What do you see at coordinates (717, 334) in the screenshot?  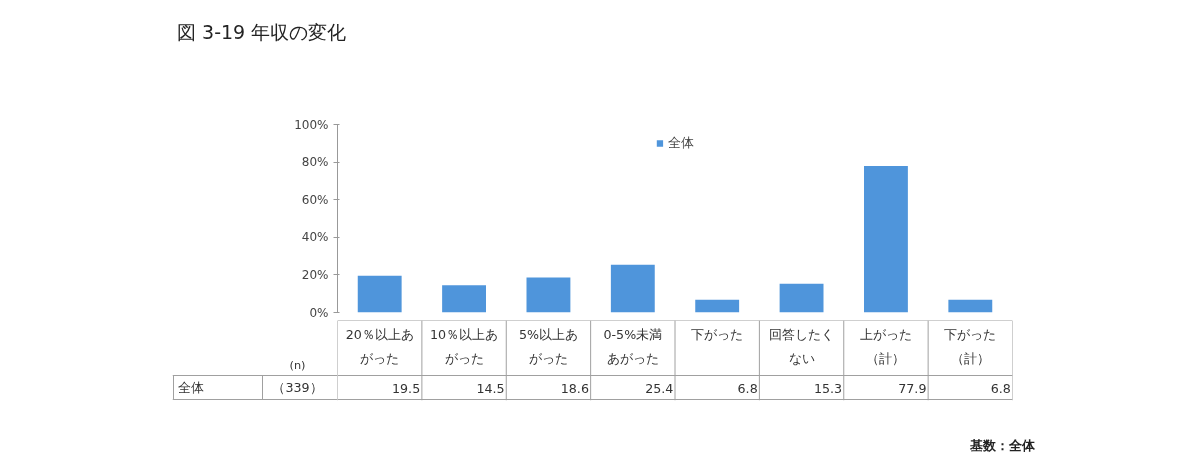 I see `x-tick-label: 下がった` at bounding box center [717, 334].